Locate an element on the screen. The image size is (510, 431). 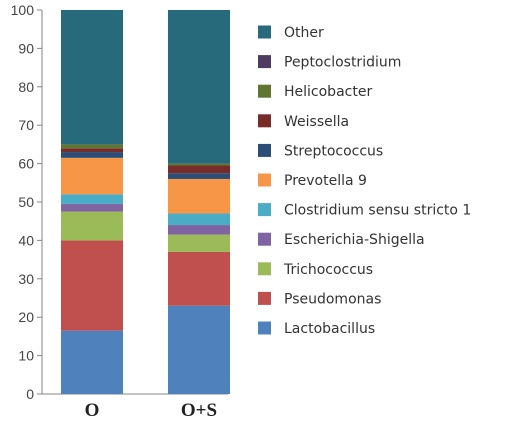
y-tick-label: 80 is located at coordinates (26, 87).